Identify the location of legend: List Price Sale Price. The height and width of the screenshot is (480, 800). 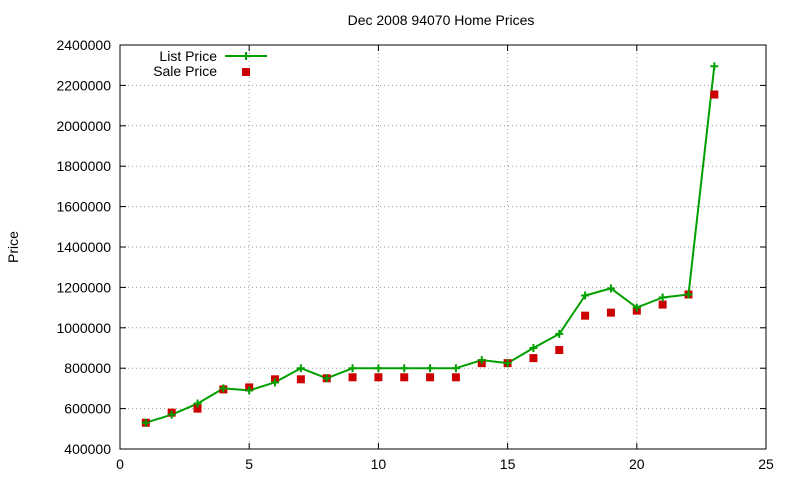
(210, 63).